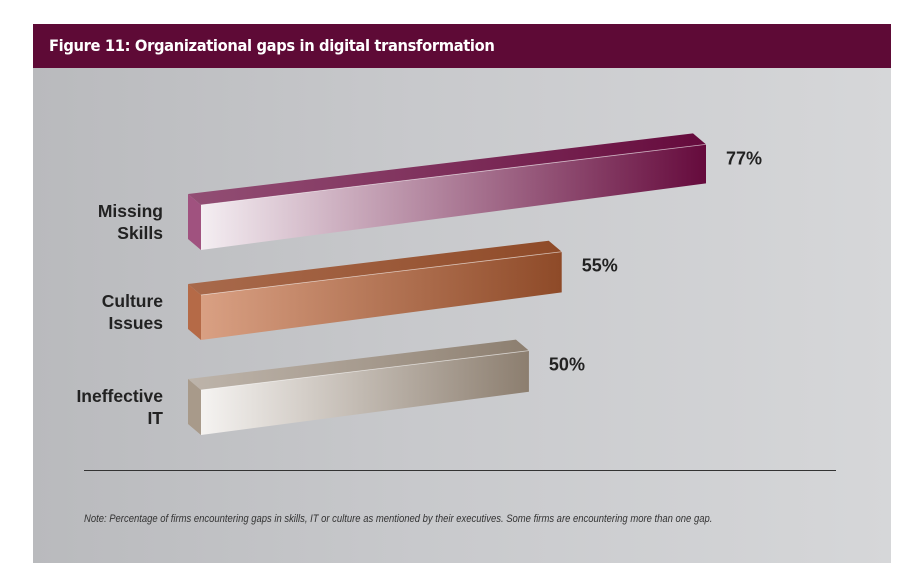  Describe the element at coordinates (744, 158) in the screenshot. I see `value-label: 77%` at that location.